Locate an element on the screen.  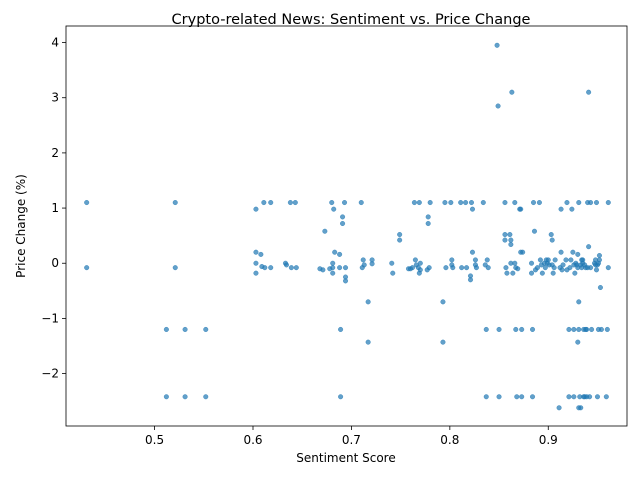
x-tick-label: 0.6 is located at coordinates (252, 440).